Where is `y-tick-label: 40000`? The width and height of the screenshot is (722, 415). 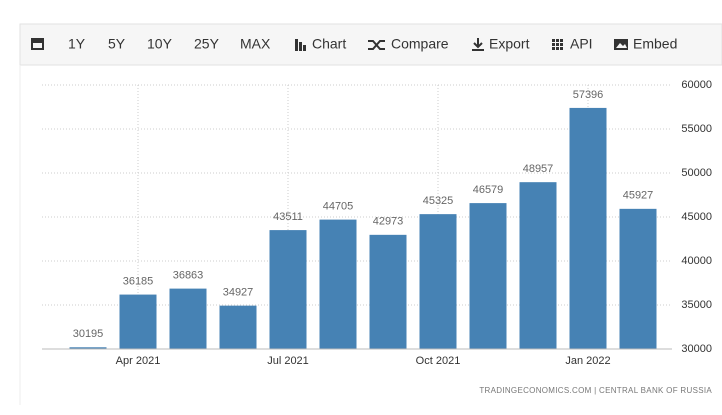 y-tick-label: 40000 is located at coordinates (696, 261).